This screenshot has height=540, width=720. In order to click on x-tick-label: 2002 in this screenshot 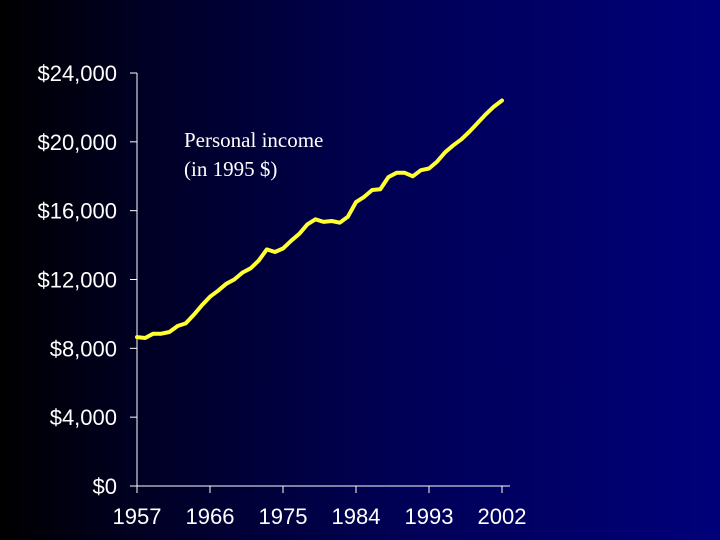, I will do `click(502, 516)`.